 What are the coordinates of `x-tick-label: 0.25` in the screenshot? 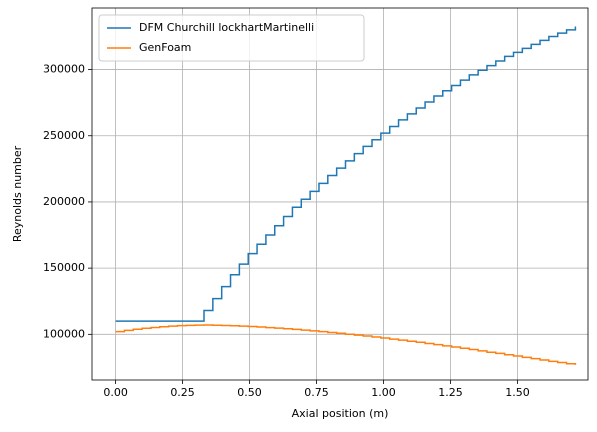 It's located at (182, 392).